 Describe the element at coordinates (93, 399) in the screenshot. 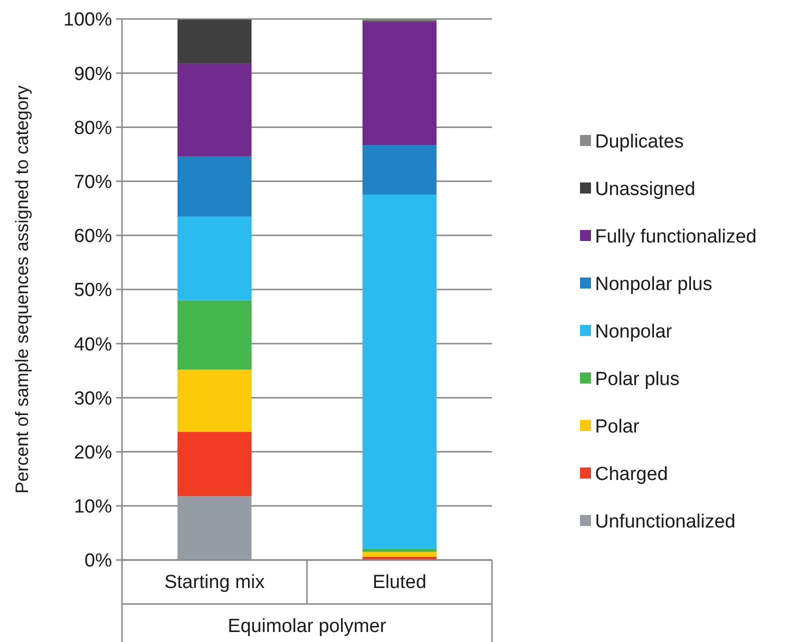

I see `y-tick-label: 30%` at that location.